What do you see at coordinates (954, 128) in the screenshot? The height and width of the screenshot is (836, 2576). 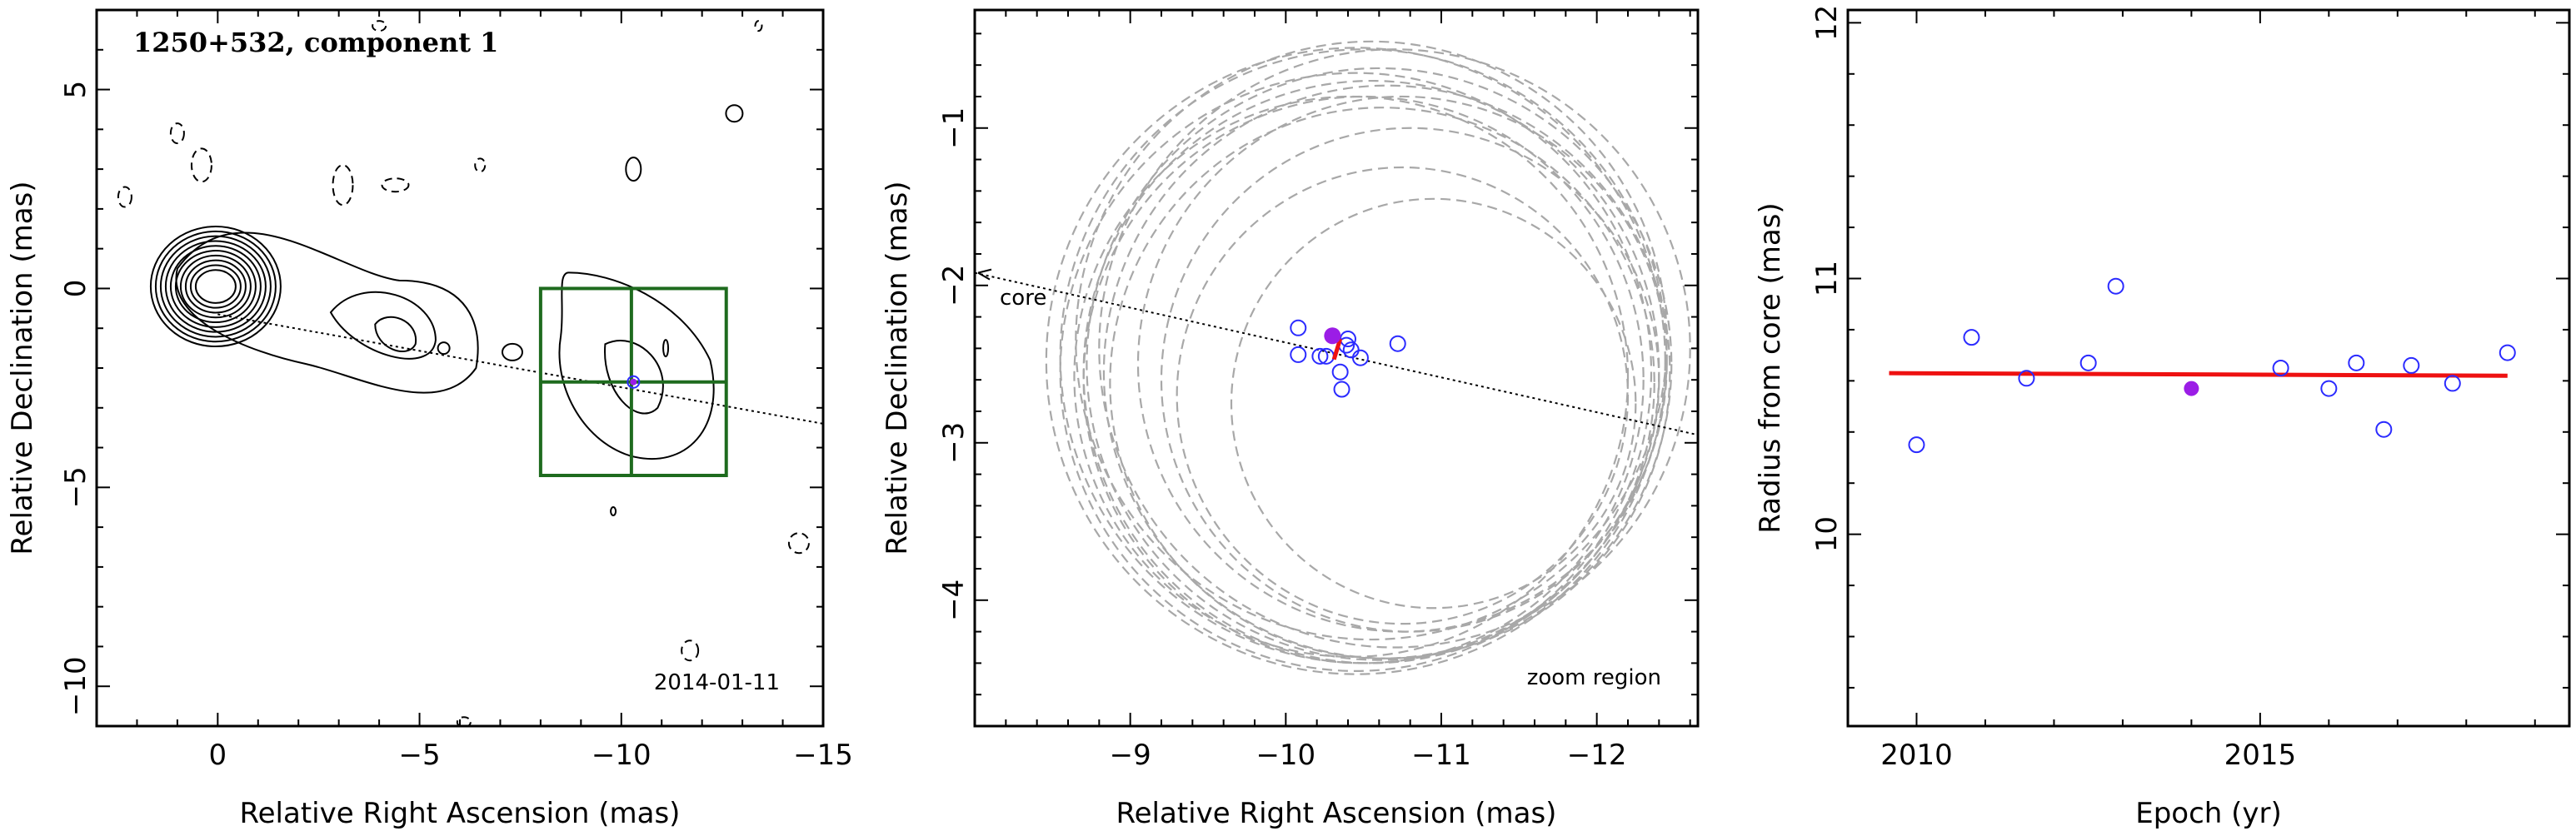 I see `y-tick-label: −1` at bounding box center [954, 128].